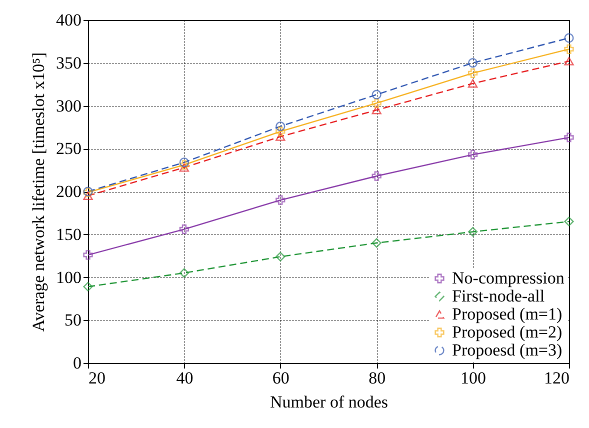  What do you see at coordinates (73, 320) in the screenshot?
I see `y-tick-label: 50` at bounding box center [73, 320].